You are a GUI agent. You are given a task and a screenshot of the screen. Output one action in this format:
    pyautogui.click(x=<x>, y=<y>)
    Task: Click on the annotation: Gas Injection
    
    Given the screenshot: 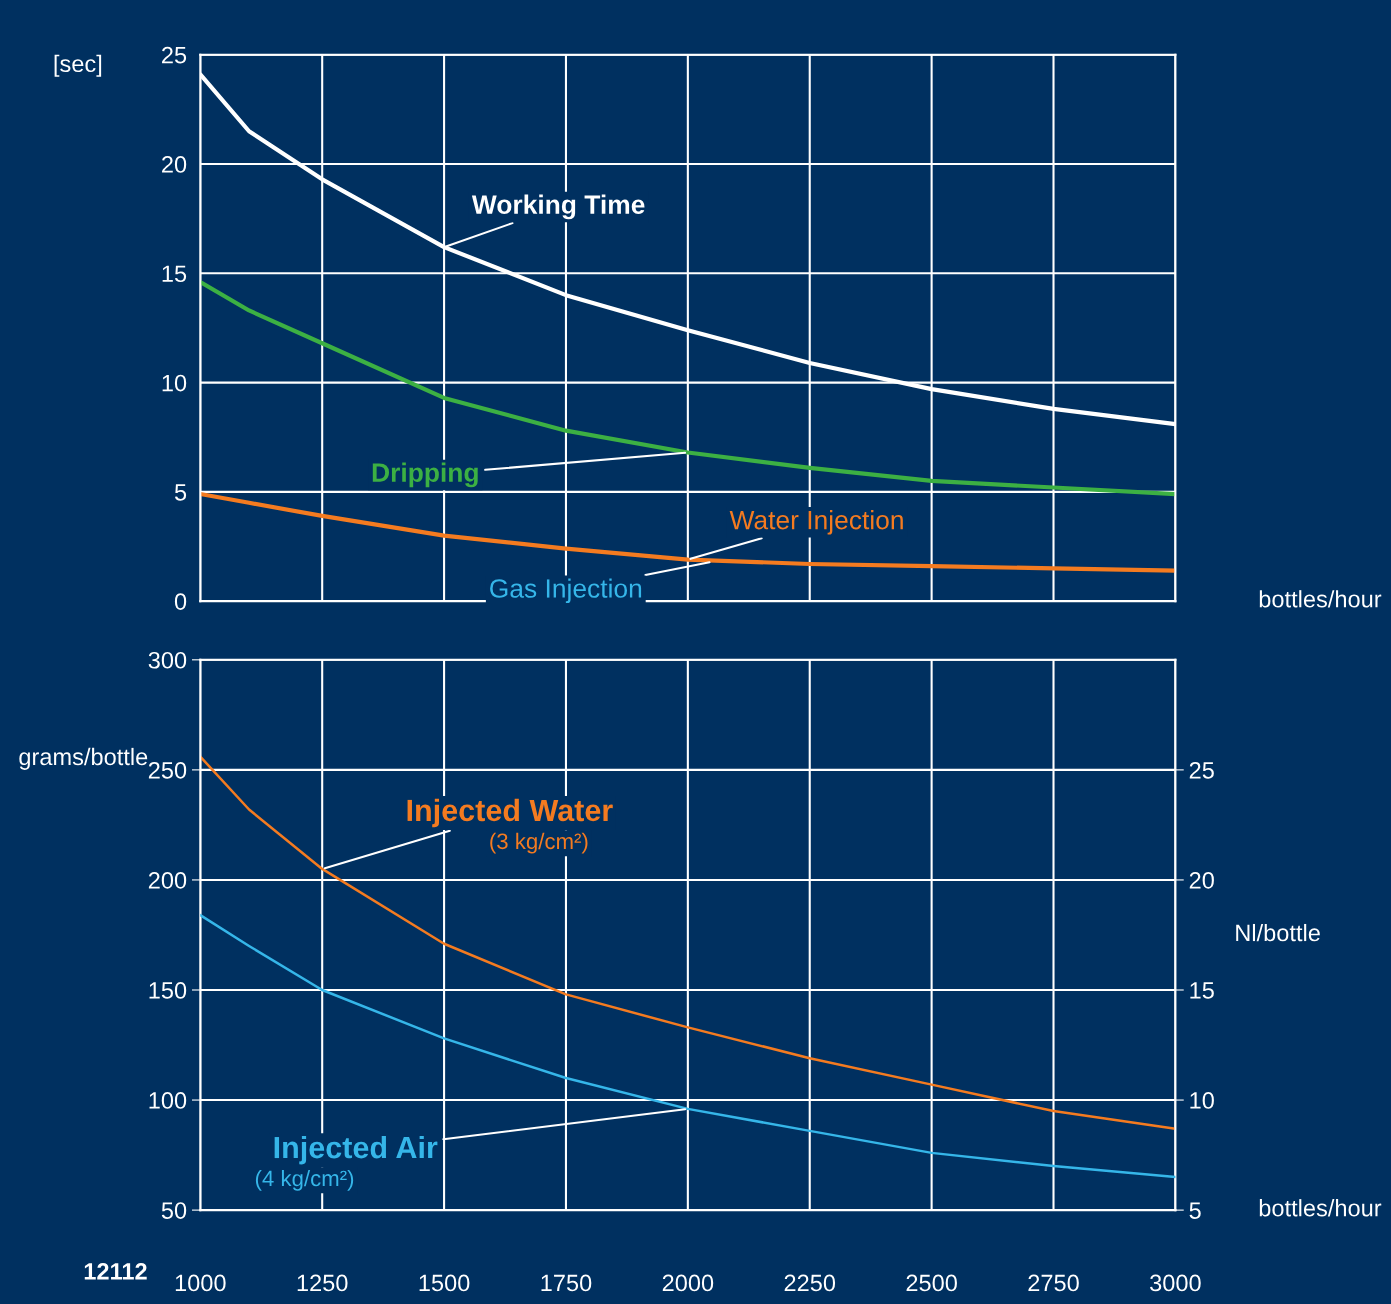 What is the action you would take?
    pyautogui.click(x=566, y=591)
    